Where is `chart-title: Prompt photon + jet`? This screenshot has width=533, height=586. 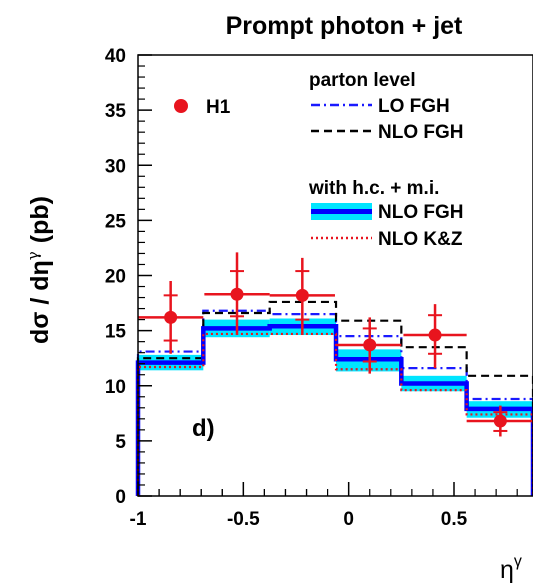
chart-title: Prompt photon + jet is located at coordinates (344, 26).